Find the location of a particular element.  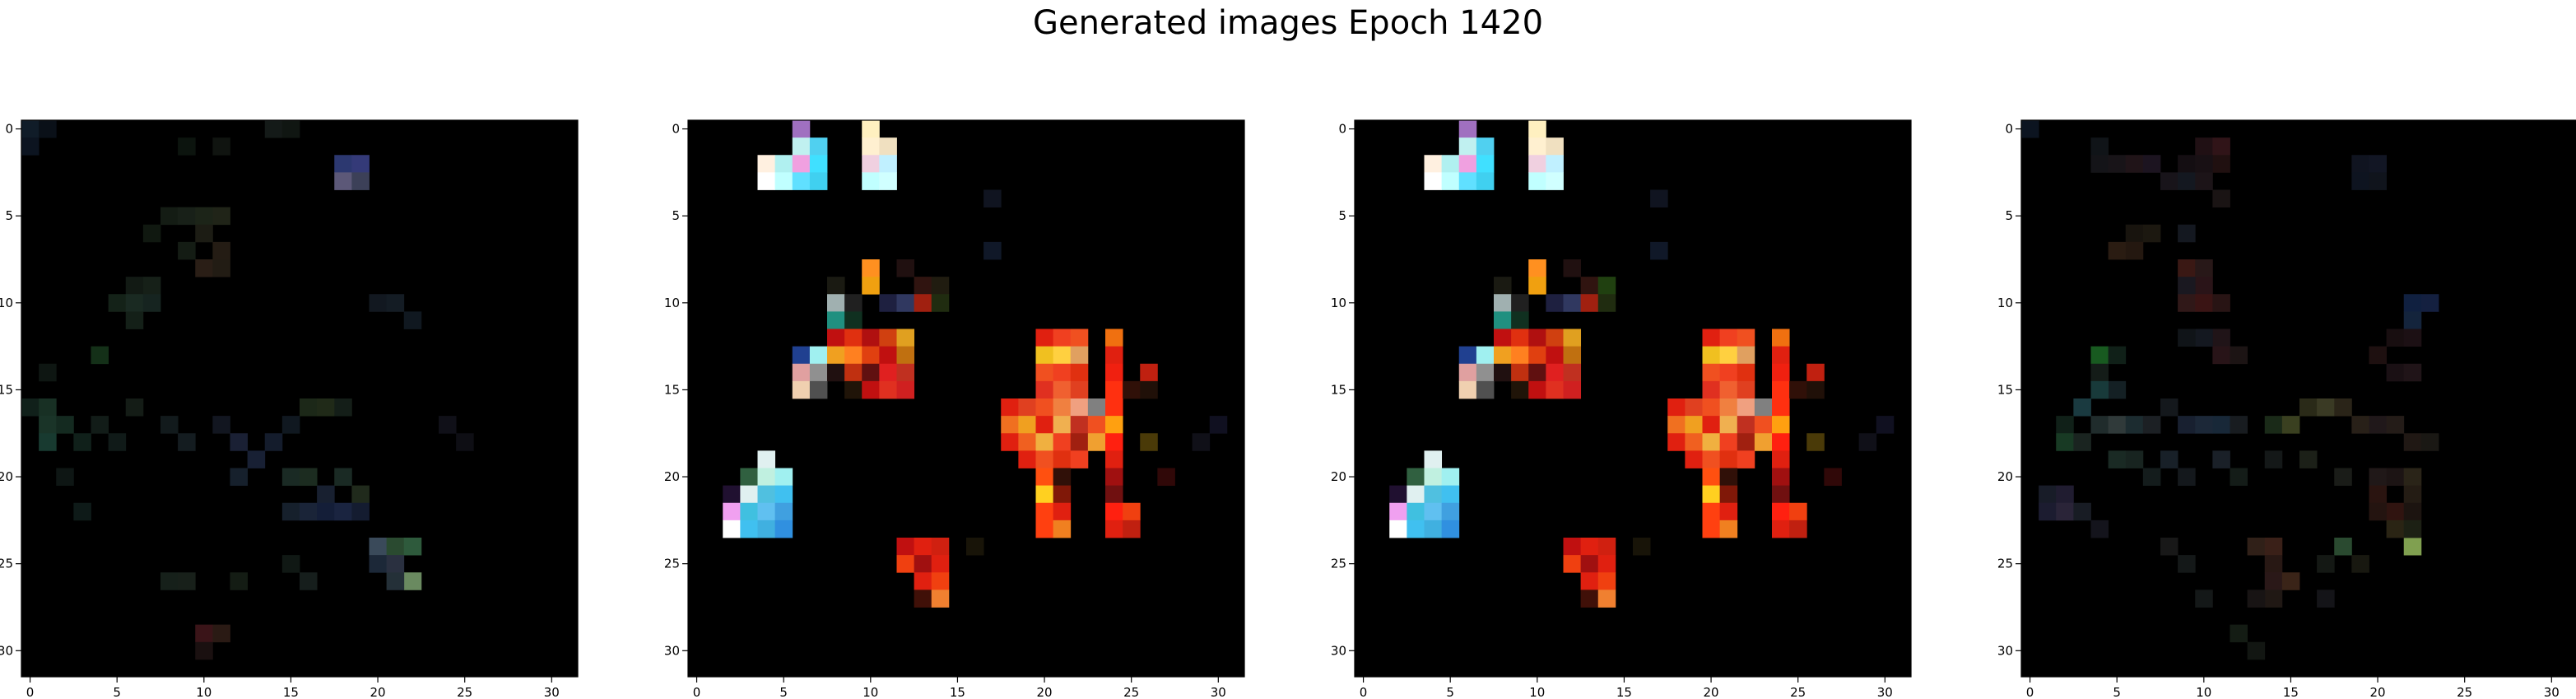

x-tick-label: 20 is located at coordinates (1045, 692).